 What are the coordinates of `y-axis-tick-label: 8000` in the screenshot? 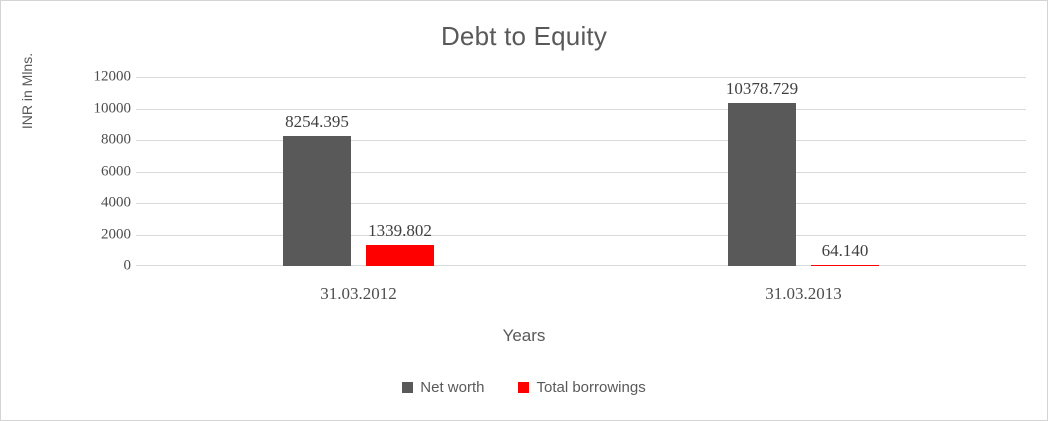 It's located at (116, 139).